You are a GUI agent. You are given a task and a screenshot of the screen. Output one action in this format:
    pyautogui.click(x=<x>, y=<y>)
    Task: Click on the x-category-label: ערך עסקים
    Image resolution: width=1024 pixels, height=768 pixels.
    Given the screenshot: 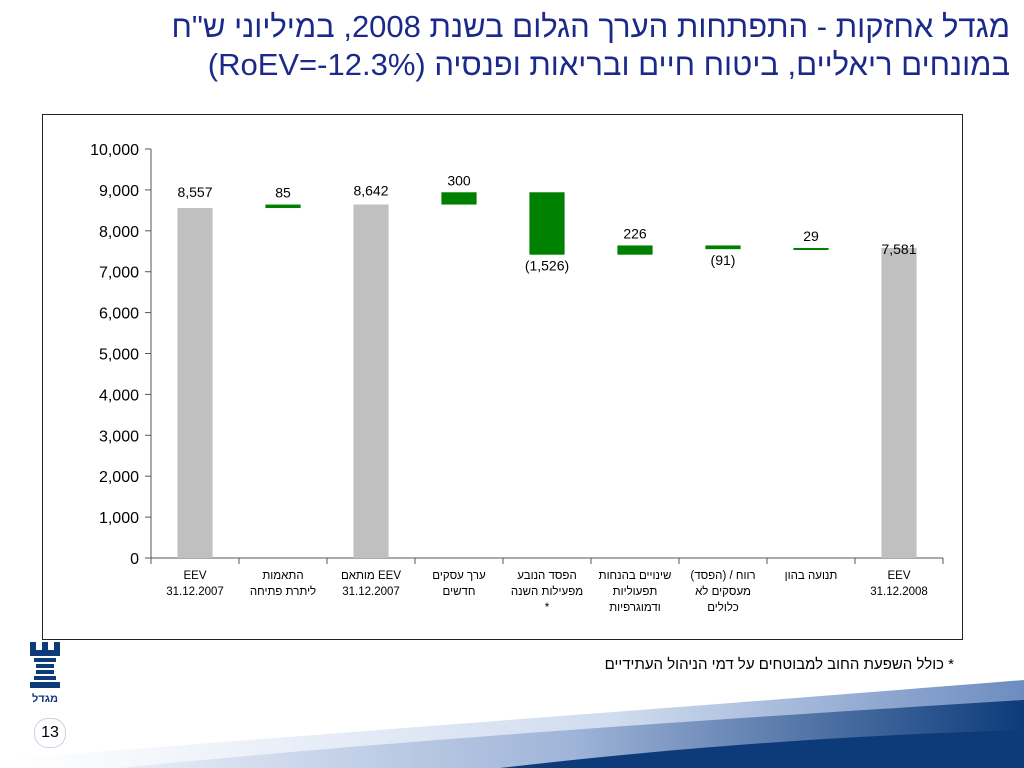 What is the action you would take?
    pyautogui.click(x=459, y=576)
    